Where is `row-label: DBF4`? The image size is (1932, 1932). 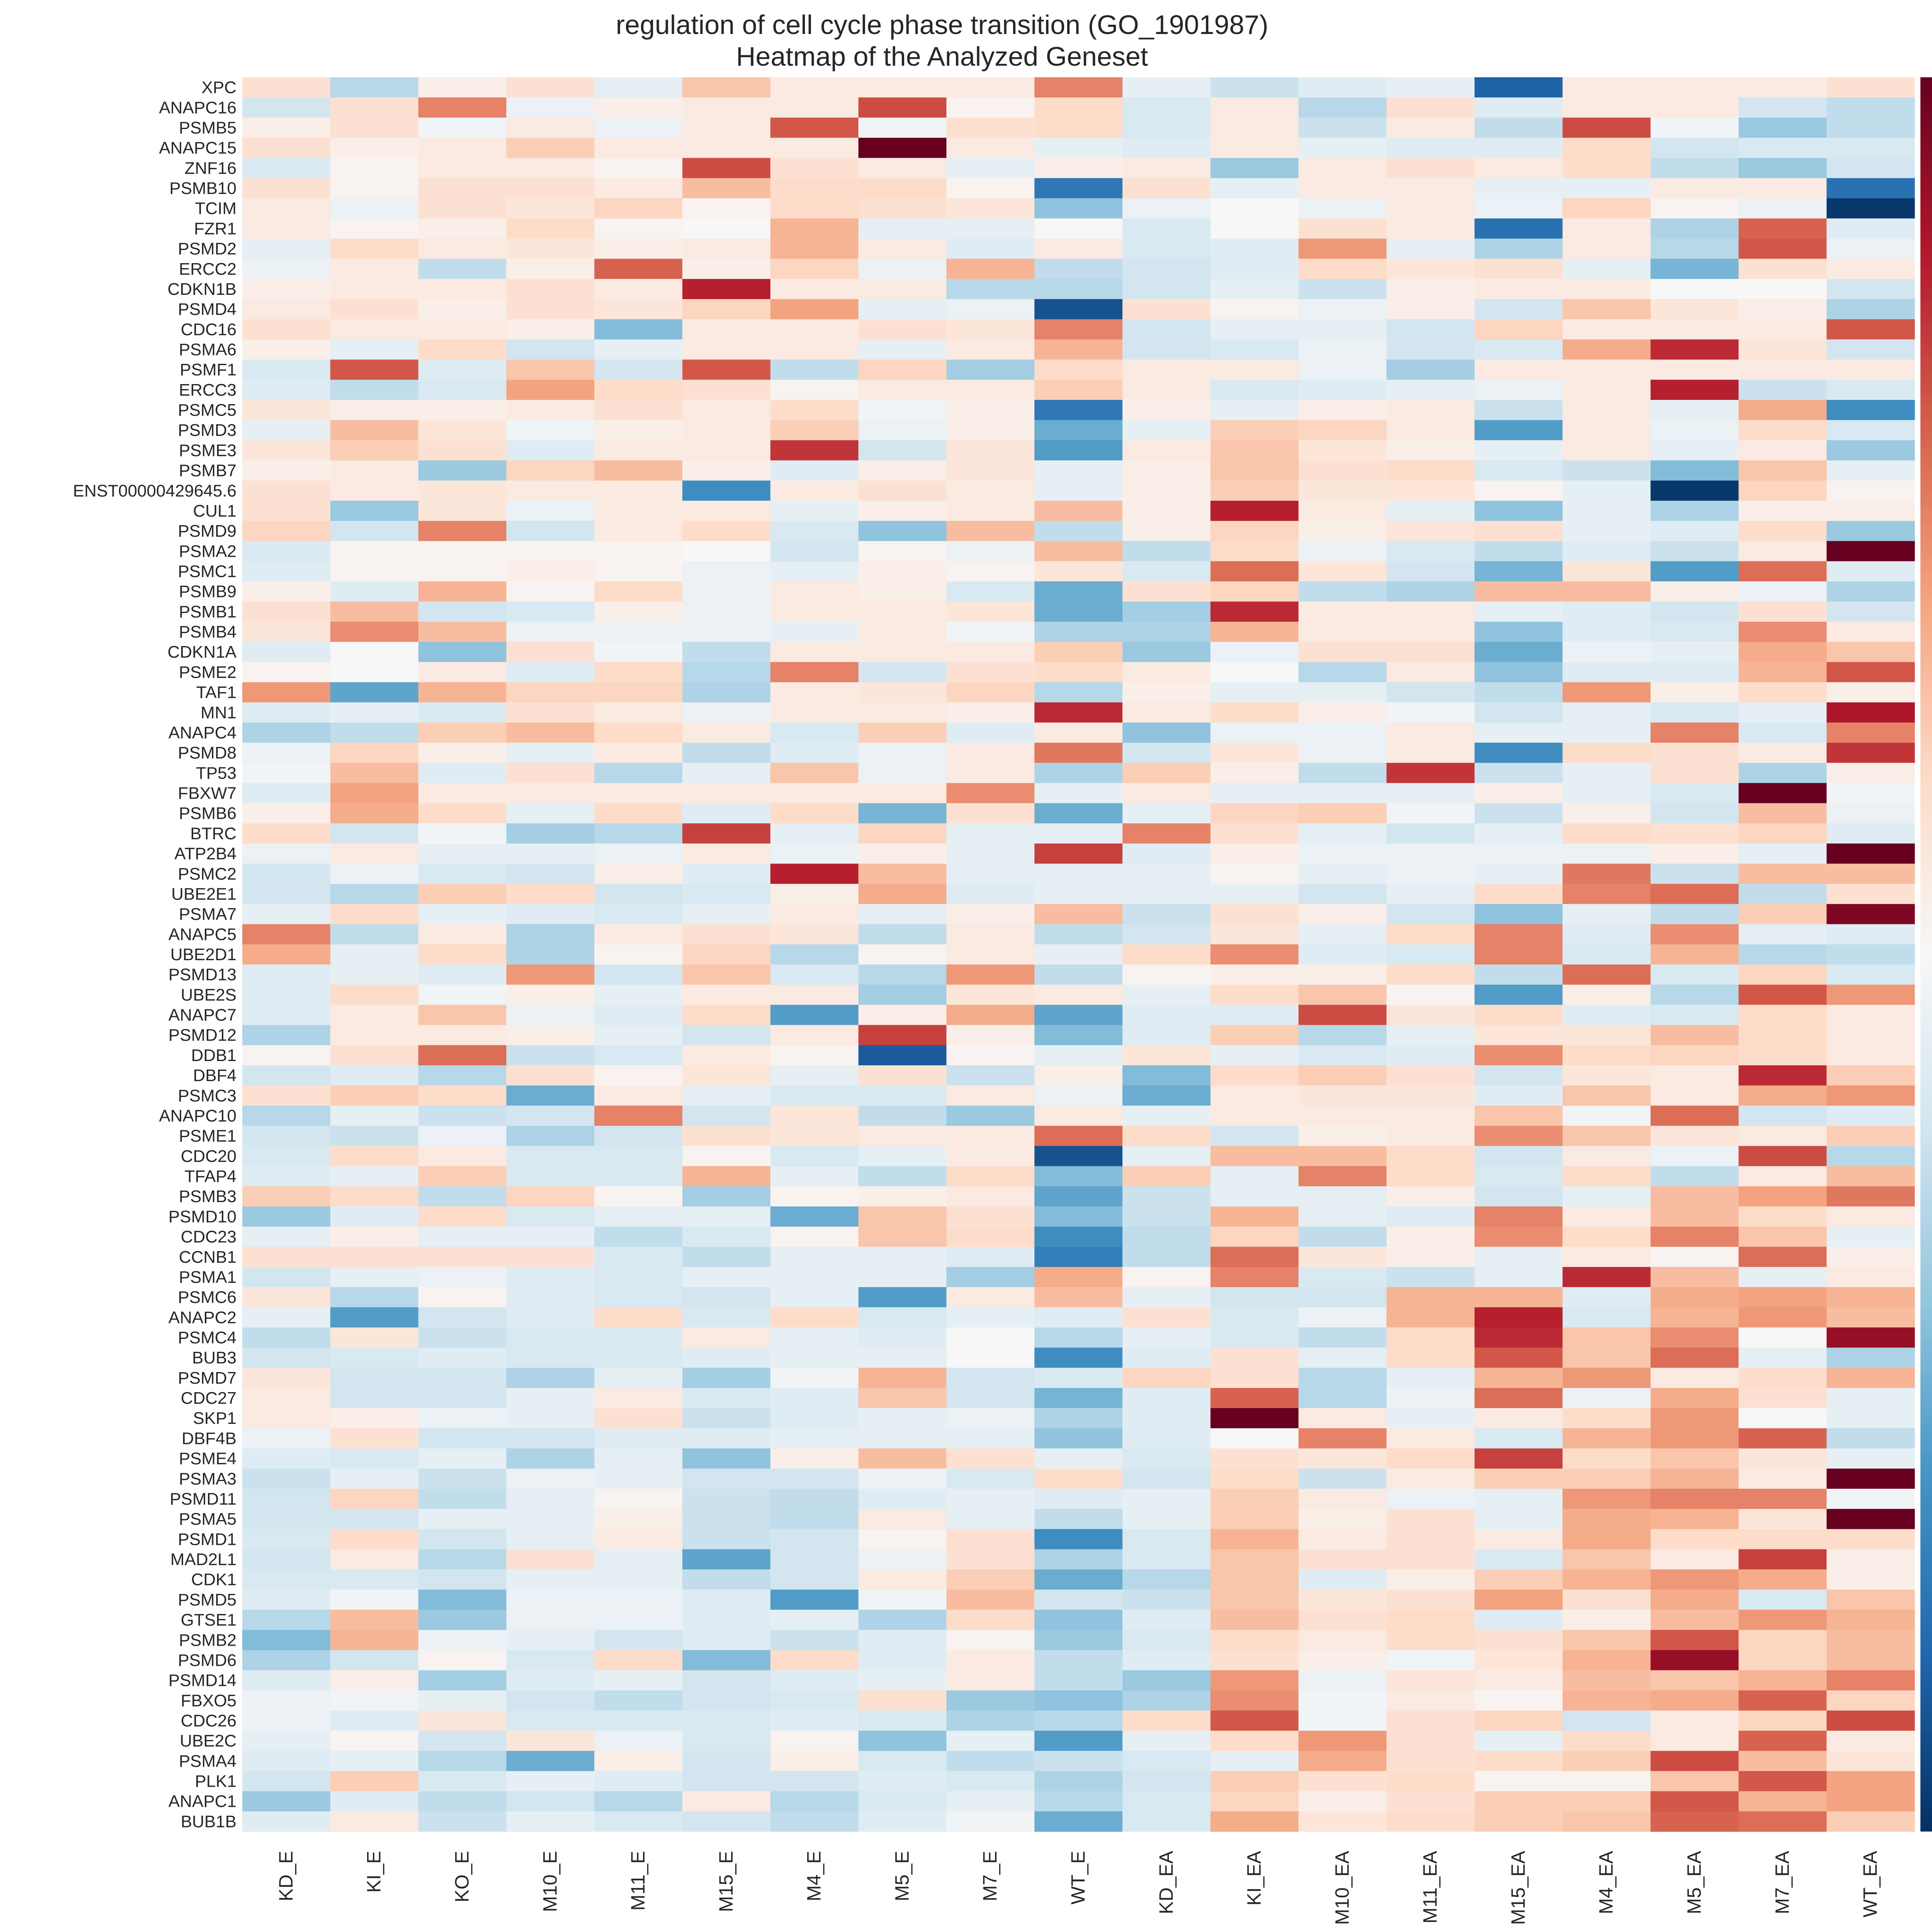
row-label: DBF4 is located at coordinates (214, 1076).